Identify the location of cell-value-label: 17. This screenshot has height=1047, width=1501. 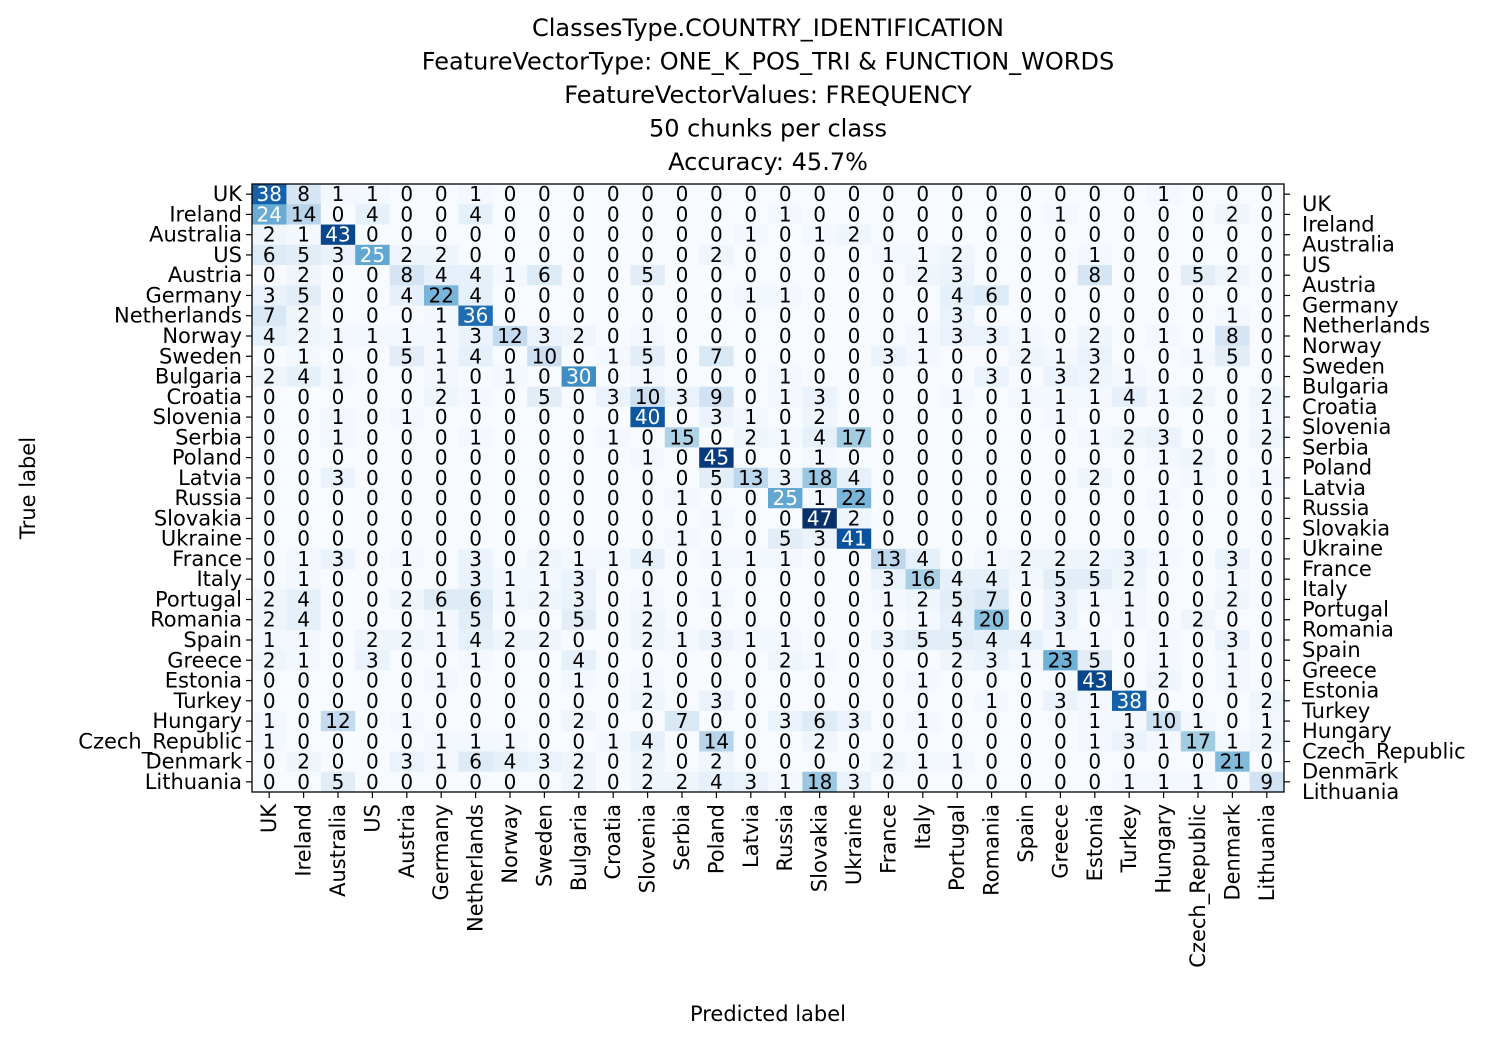
(1197, 741).